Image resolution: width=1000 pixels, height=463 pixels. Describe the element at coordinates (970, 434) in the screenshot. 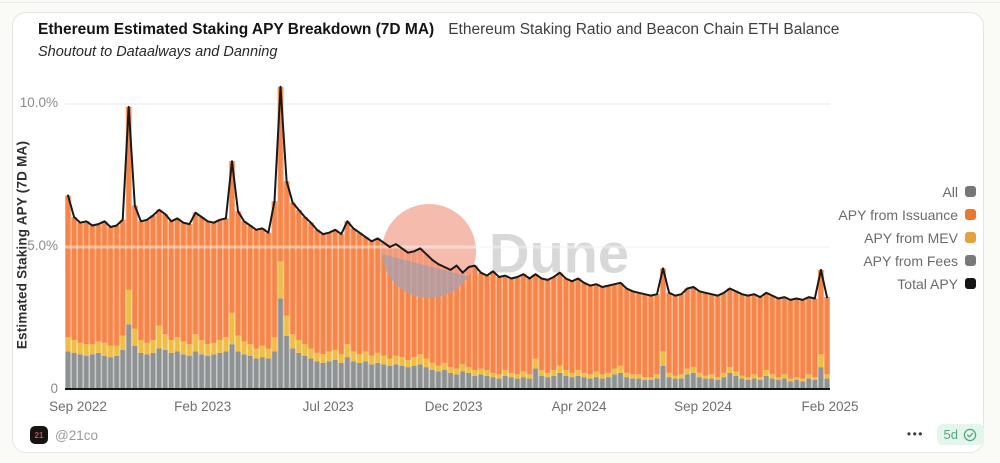

I see `verified-check-icon` at that location.